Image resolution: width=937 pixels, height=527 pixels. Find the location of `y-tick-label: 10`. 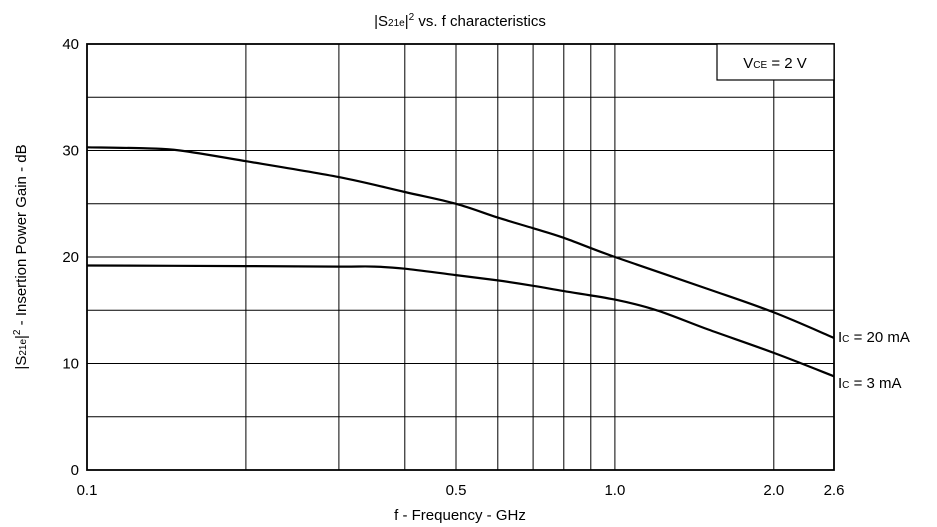

y-tick-label: 10 is located at coordinates (70, 364).